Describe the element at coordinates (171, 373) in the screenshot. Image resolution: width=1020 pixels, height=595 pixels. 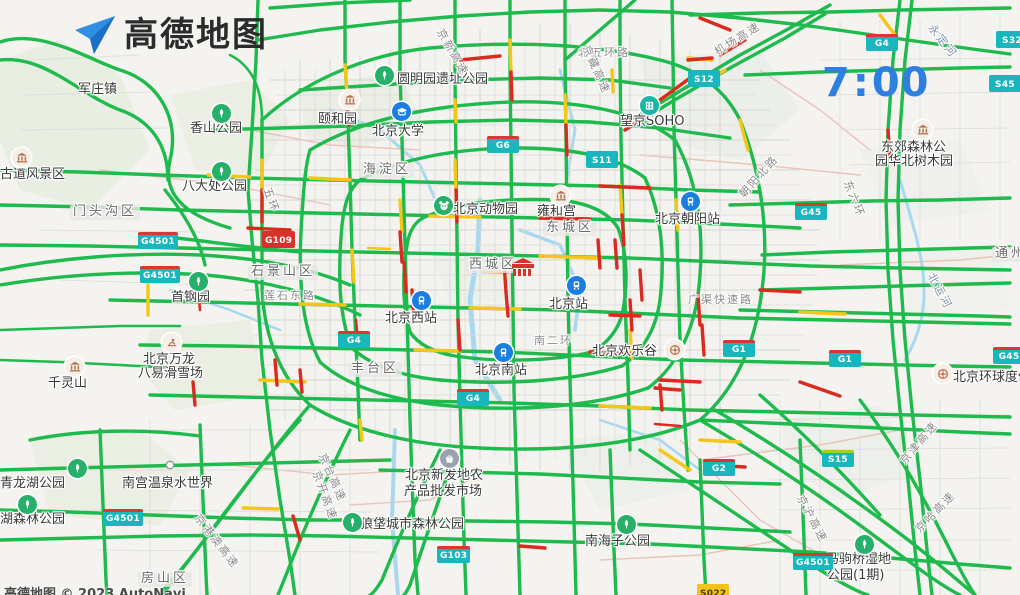
I see `poi-label: 八易滑雪场` at that location.